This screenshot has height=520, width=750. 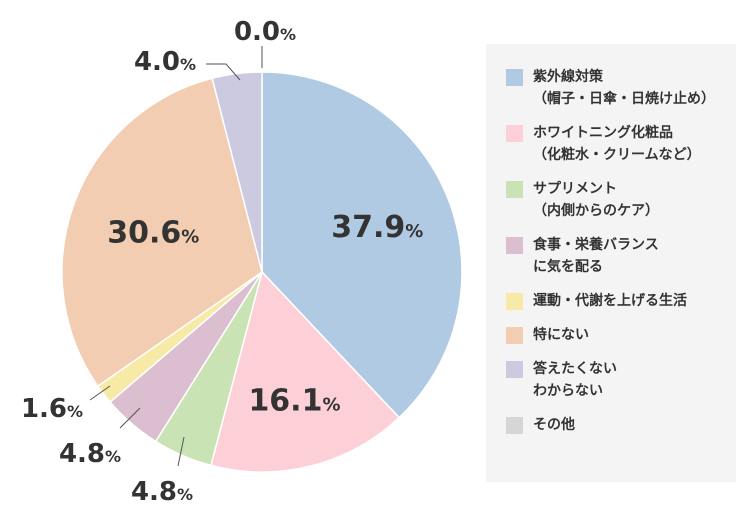 What do you see at coordinates (52, 409) in the screenshot?
I see `value-label: 1.6%` at bounding box center [52, 409].